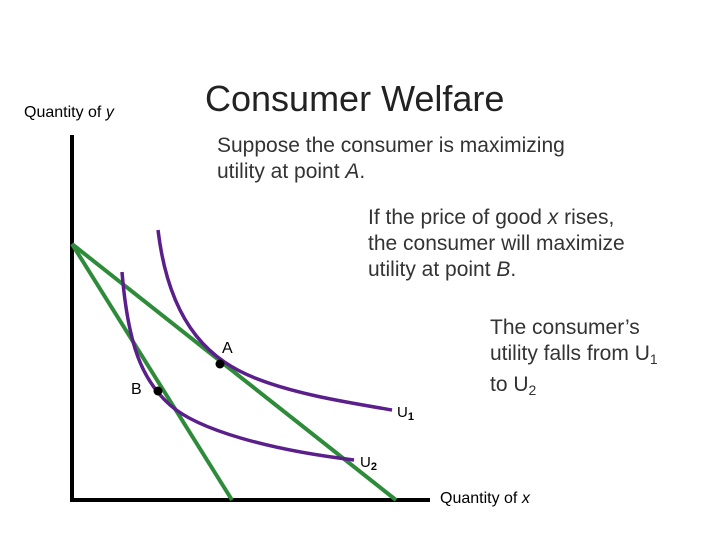 The height and width of the screenshot is (540, 720). I want to click on text1-line2: utility at point A., so click(427, 172).